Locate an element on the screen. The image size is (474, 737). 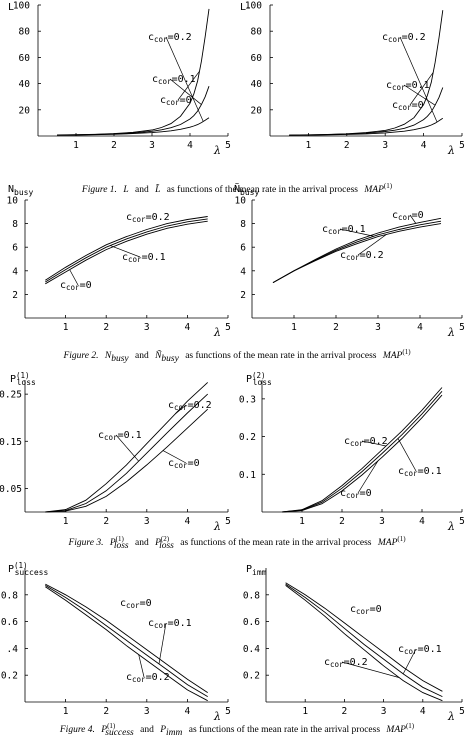
y-axis-label: P(1) success is located at coordinates (28, 569).